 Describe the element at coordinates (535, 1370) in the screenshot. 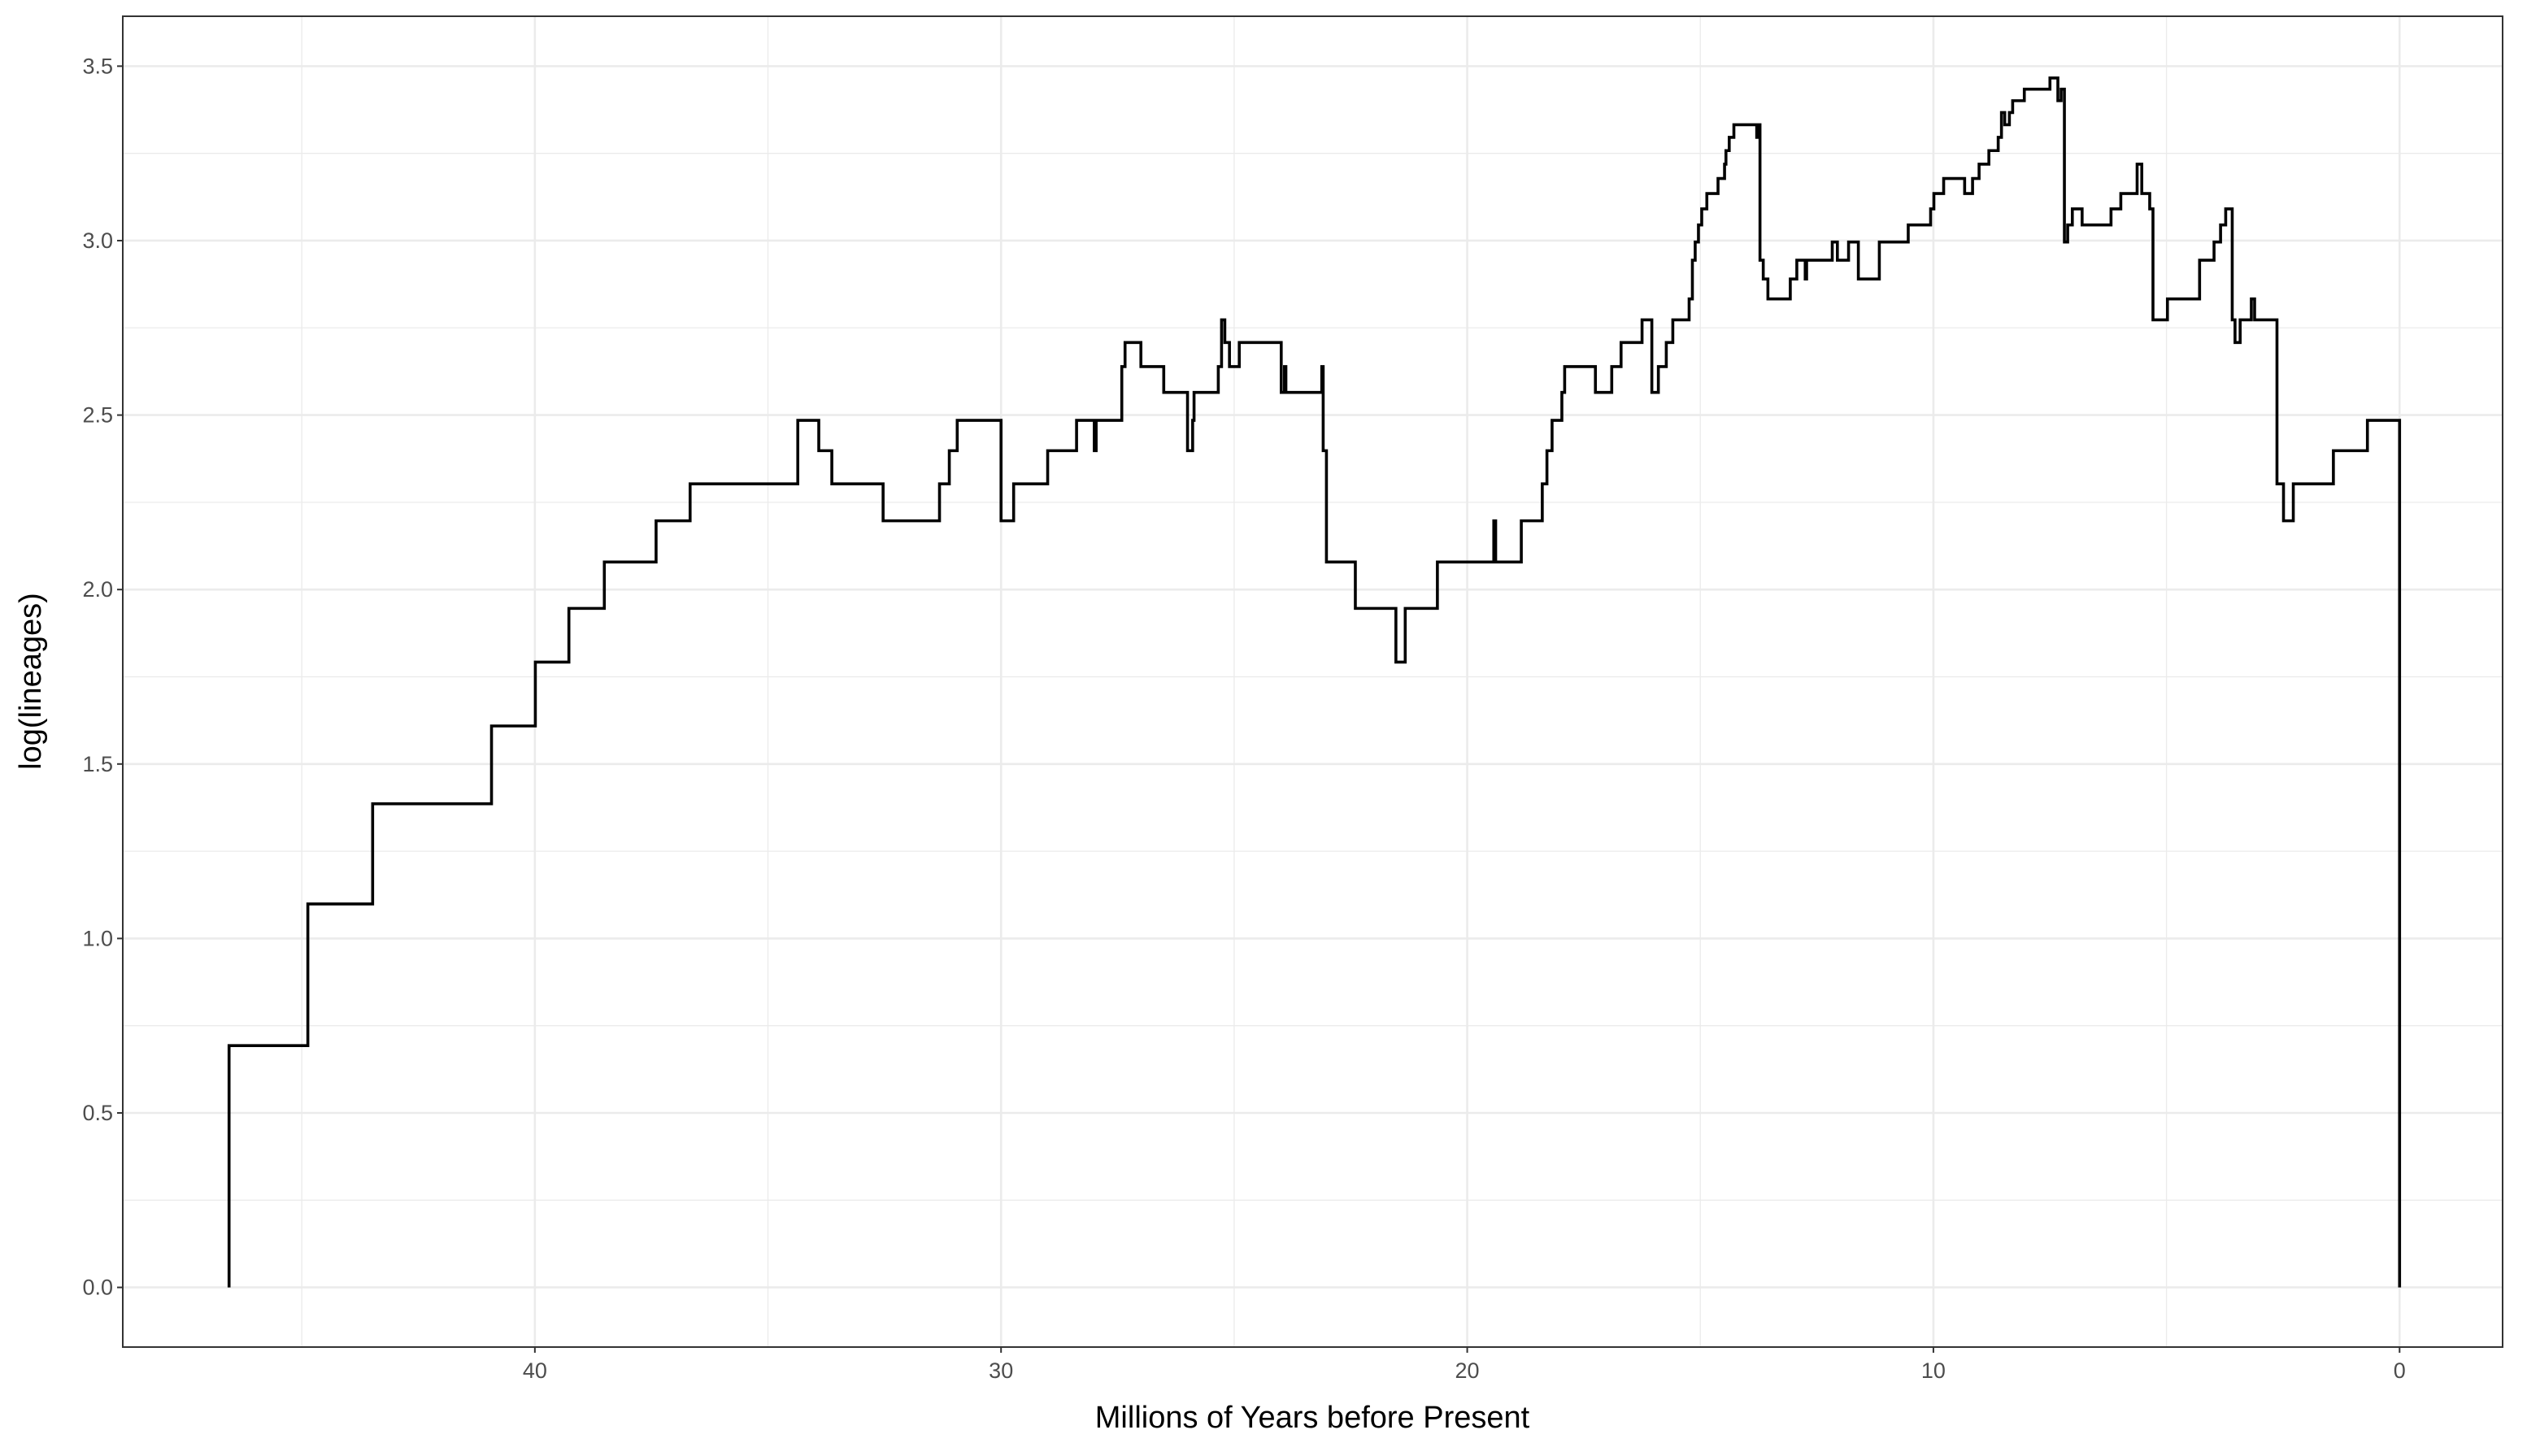

I see `x-tick-label: 40` at that location.